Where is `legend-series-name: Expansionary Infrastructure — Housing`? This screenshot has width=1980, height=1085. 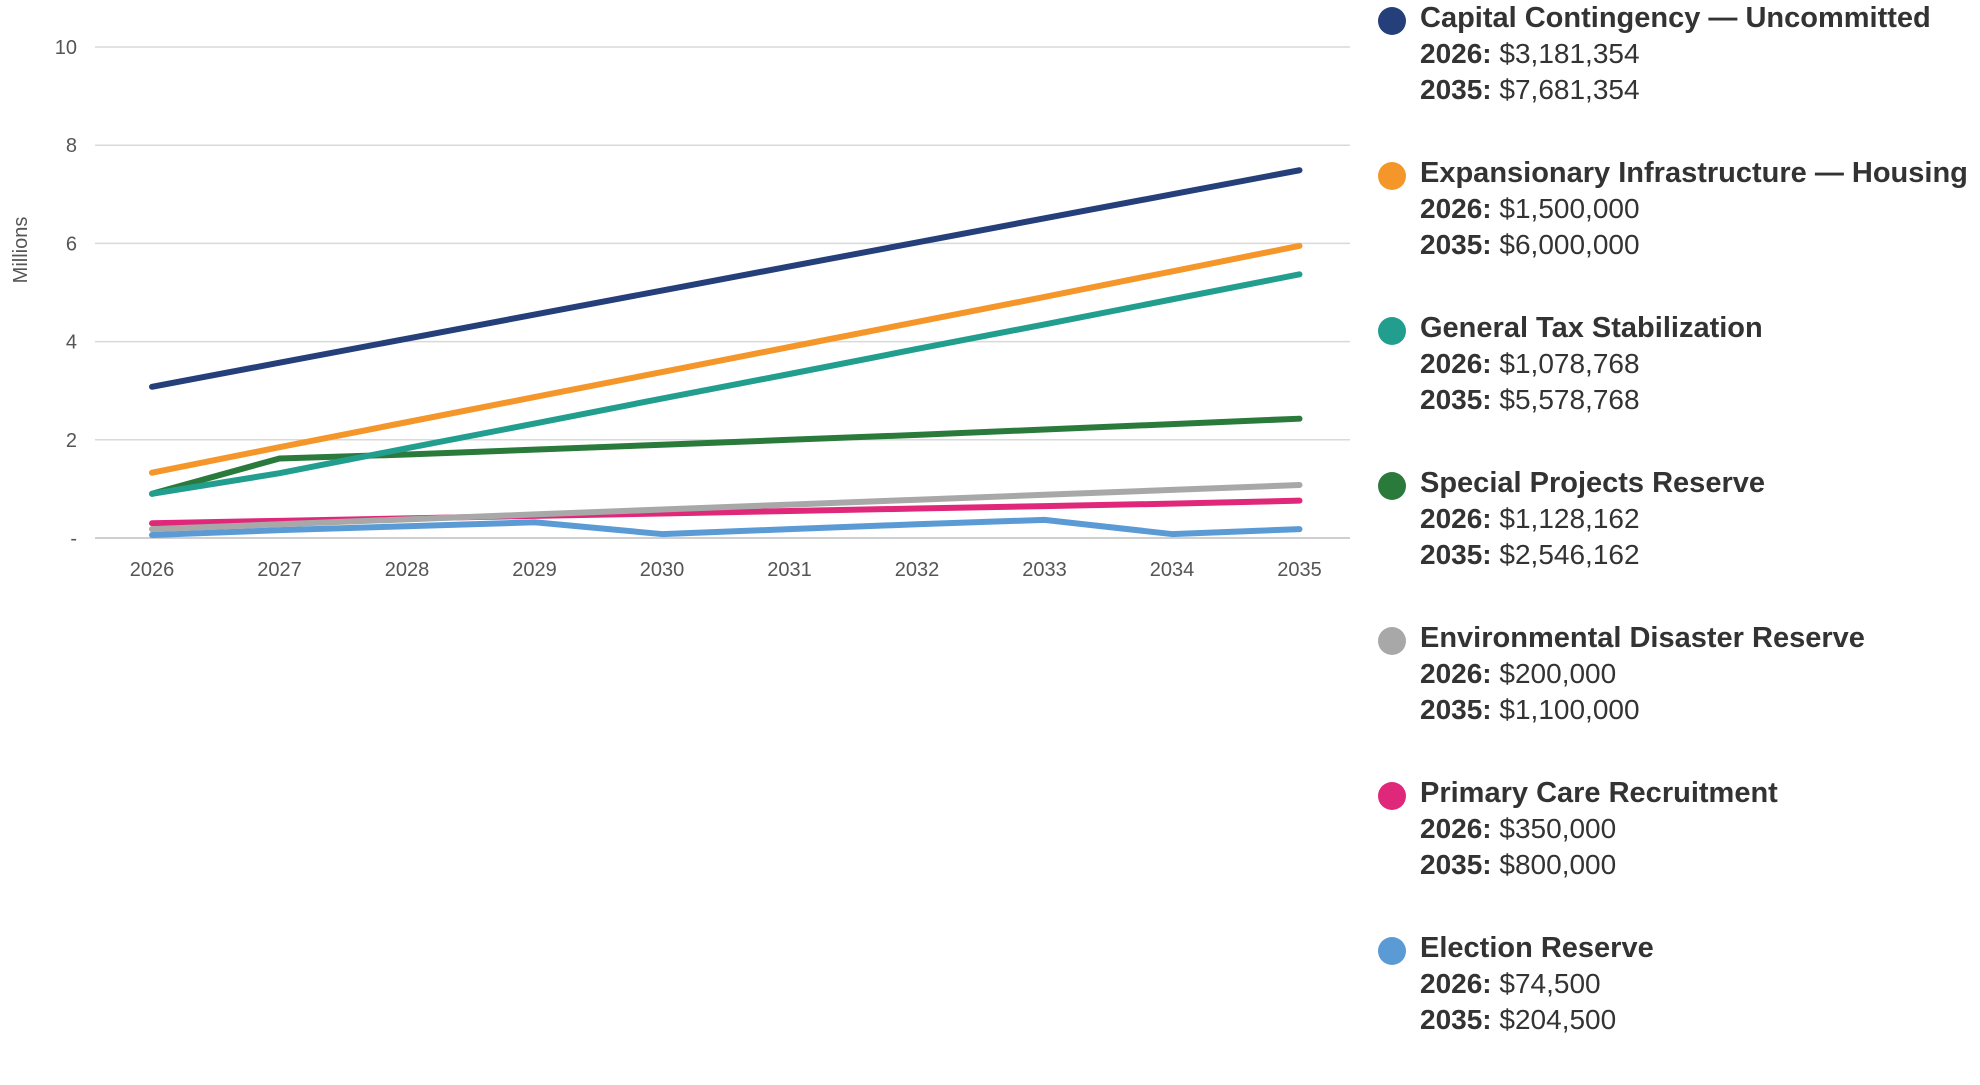
legend-series-name: Expansionary Infrastructure — Housing is located at coordinates (1694, 173).